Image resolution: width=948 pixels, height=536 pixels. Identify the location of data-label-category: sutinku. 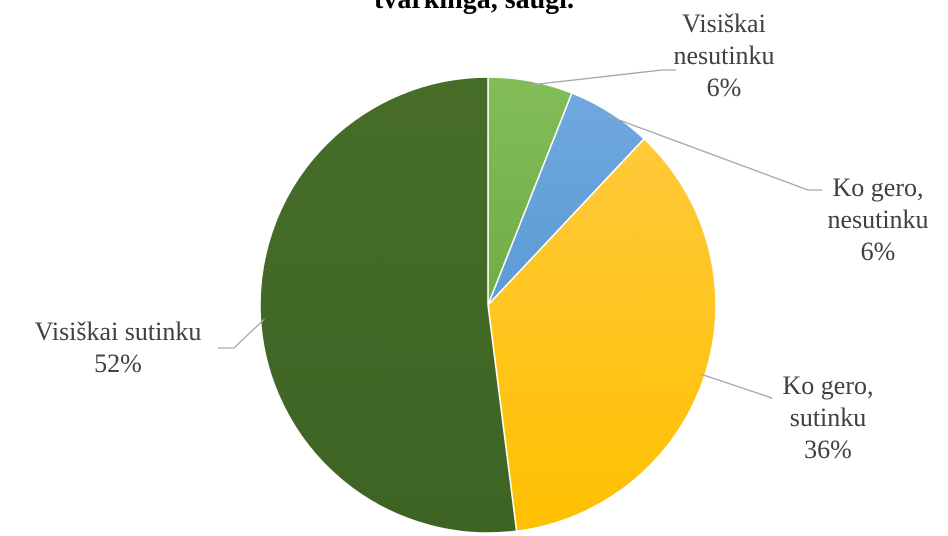
(828, 417).